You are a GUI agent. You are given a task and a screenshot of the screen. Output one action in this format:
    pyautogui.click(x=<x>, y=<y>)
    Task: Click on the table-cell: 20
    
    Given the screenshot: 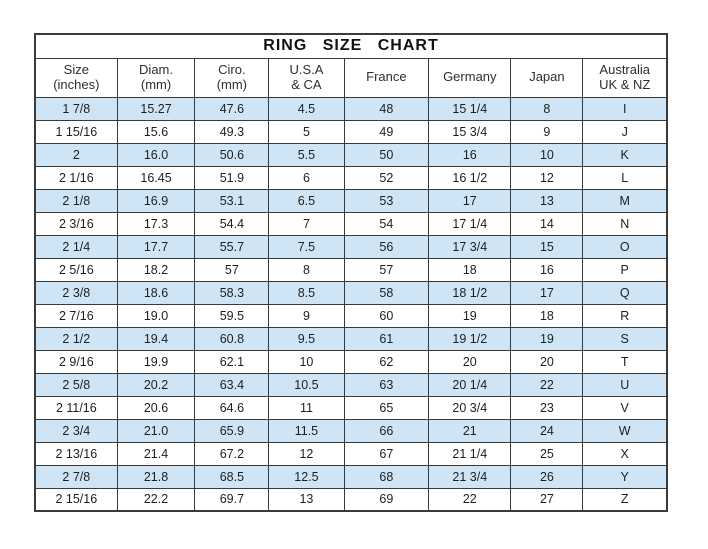 What is the action you would take?
    pyautogui.click(x=470, y=361)
    